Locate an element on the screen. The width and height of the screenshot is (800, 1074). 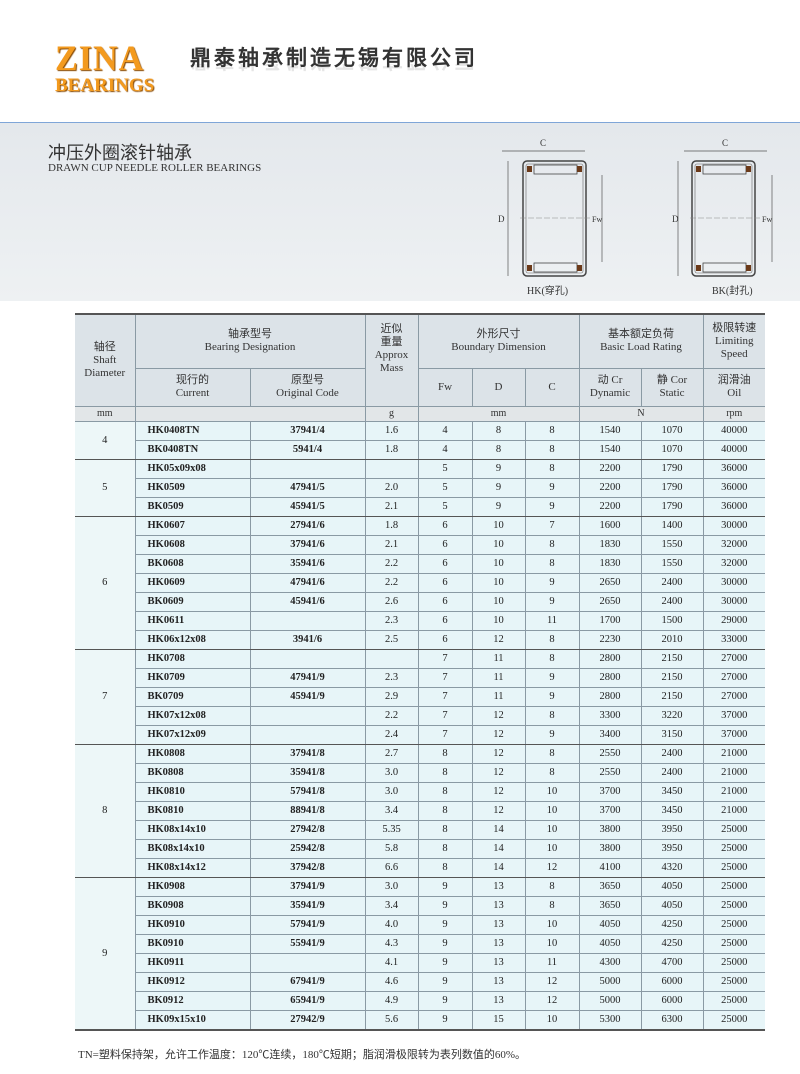
cell-original-code: 5941/4 is located at coordinates (308, 450).